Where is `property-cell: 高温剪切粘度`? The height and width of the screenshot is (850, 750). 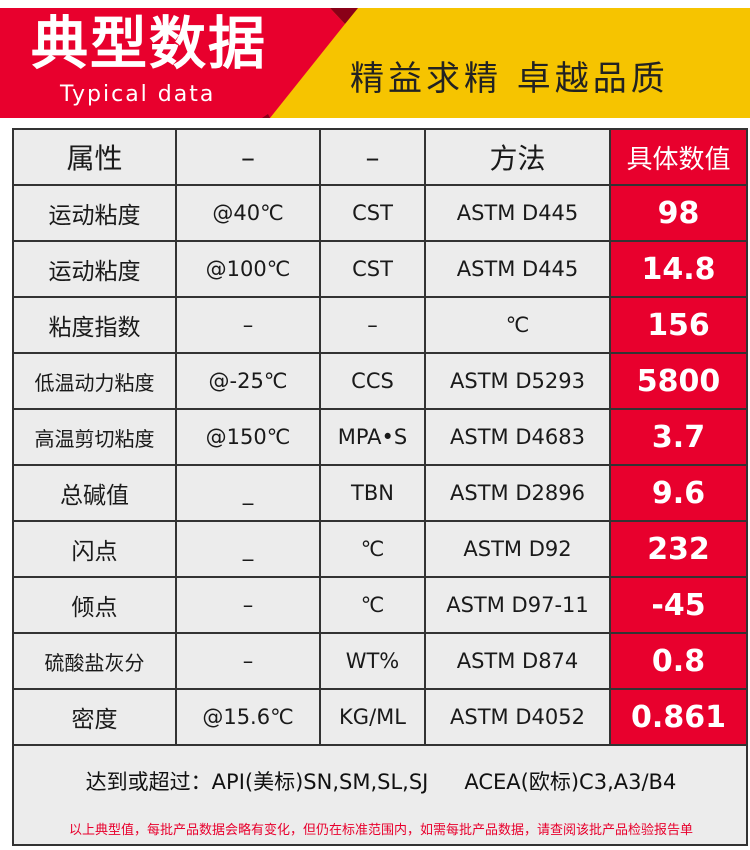 property-cell: 高温剪切粘度 is located at coordinates (95, 438).